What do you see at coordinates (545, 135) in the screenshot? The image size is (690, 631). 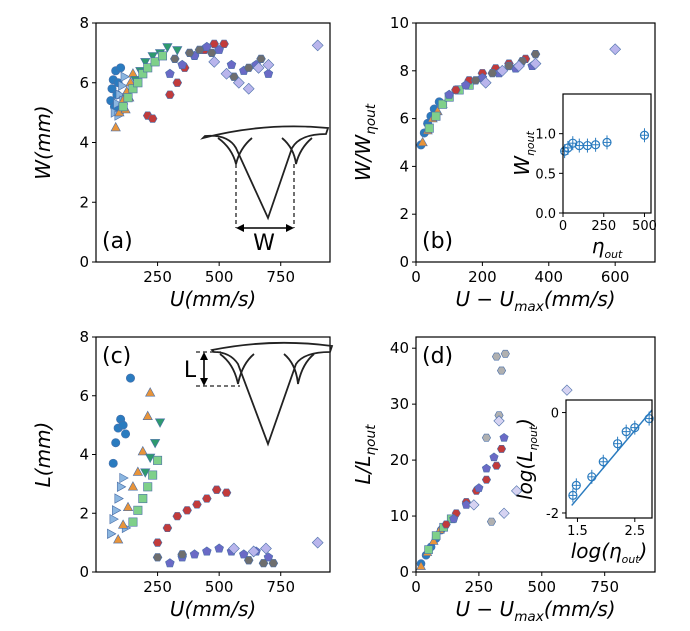 I see `y-tick-label: 1.0` at bounding box center [545, 135].